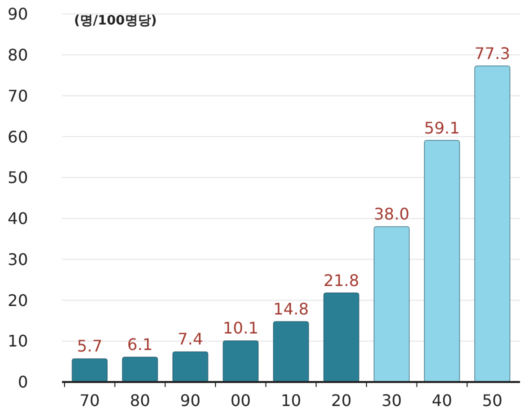  I want to click on x-tick-label: 40, so click(442, 400).